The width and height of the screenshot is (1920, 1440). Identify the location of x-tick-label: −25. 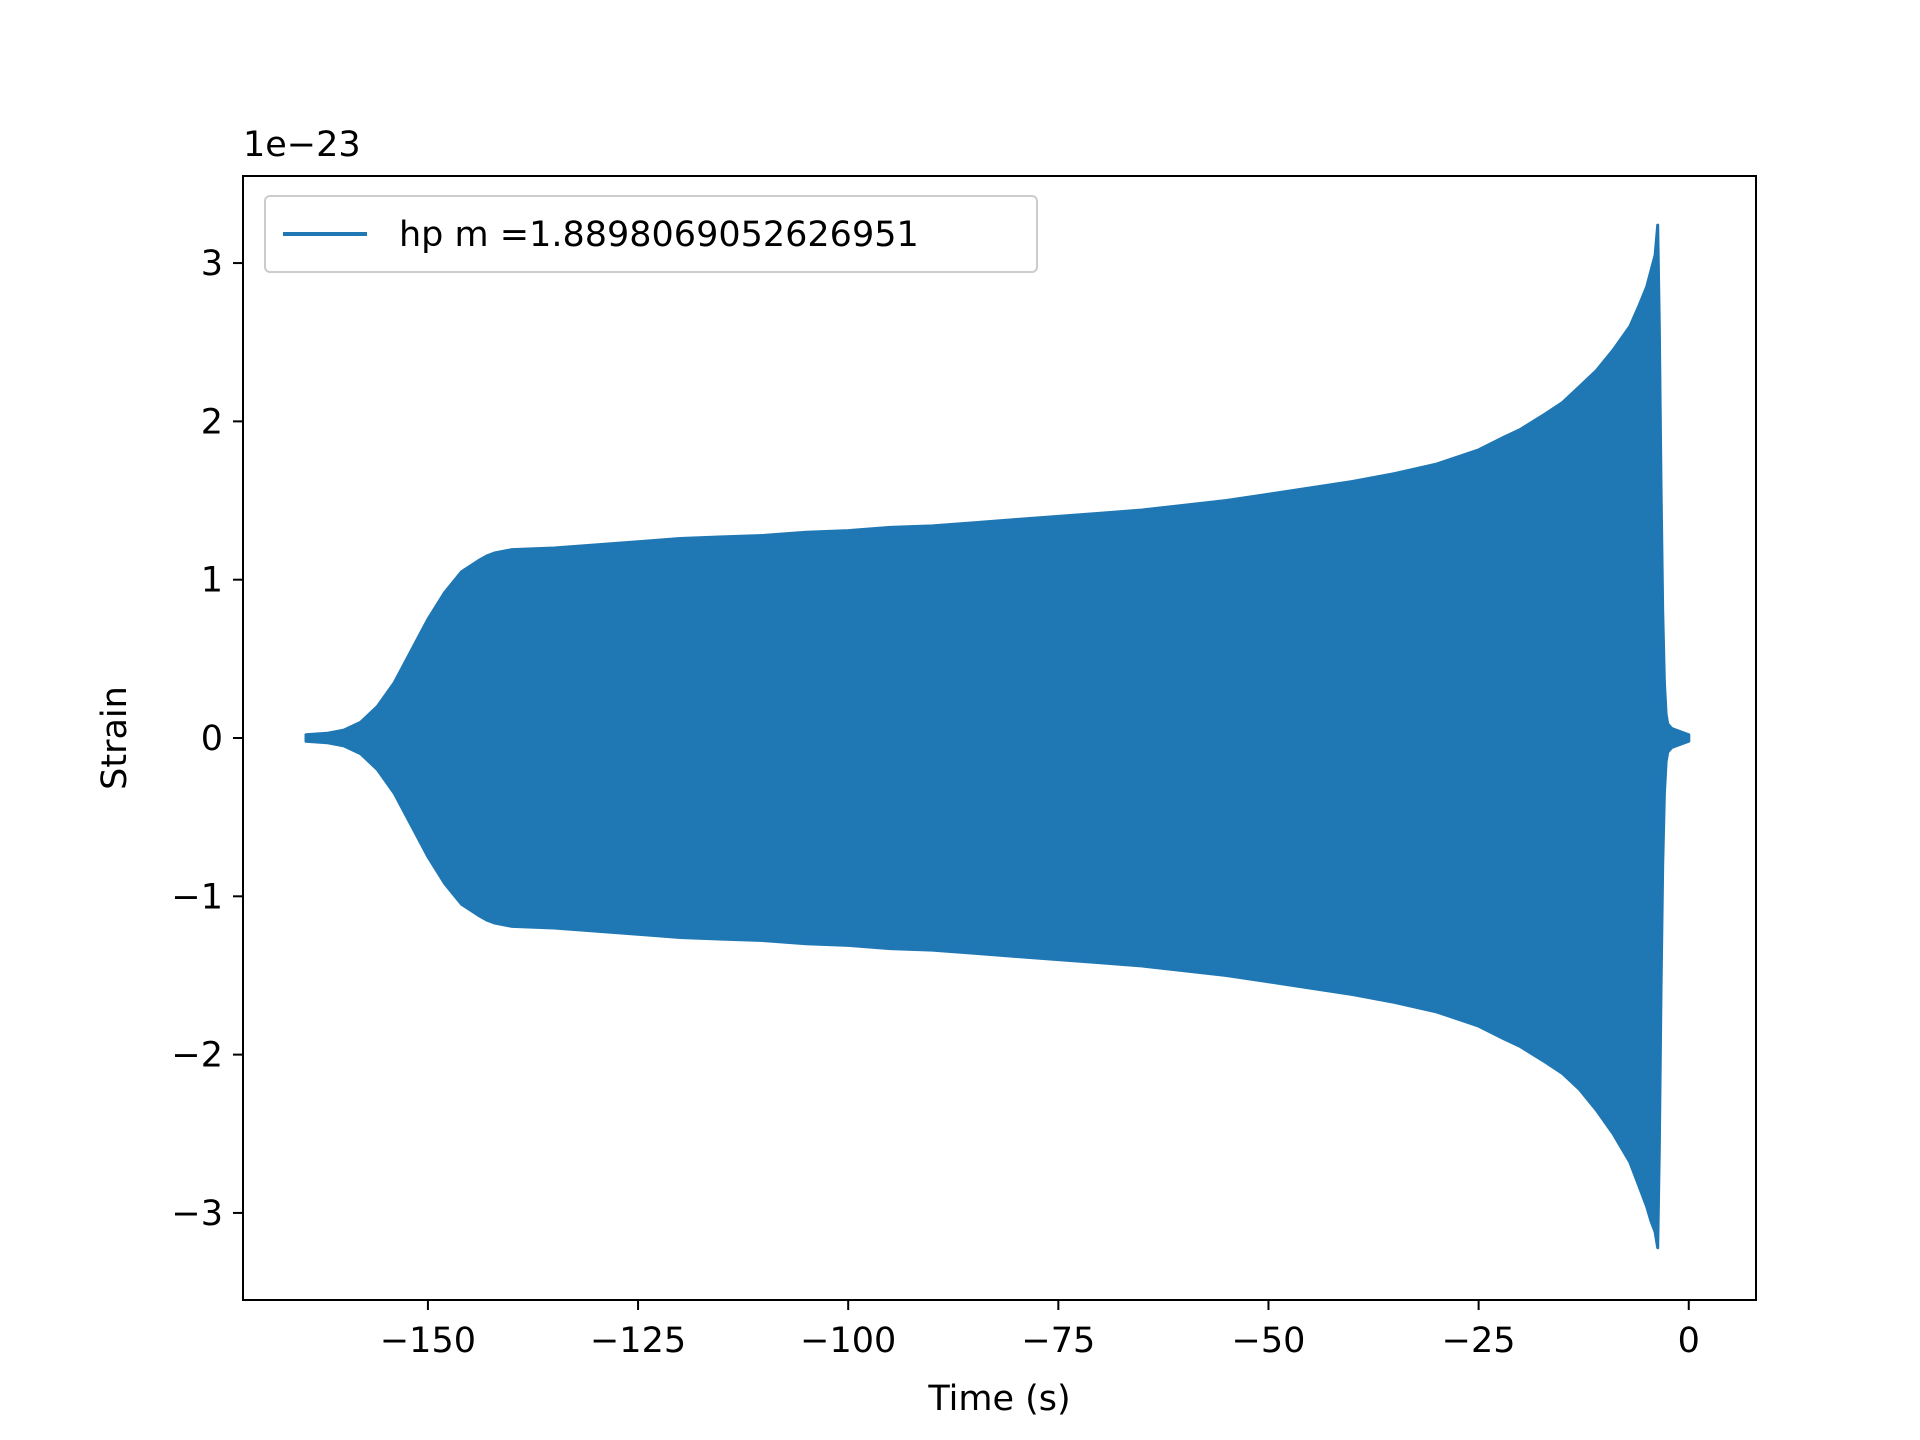
(1479, 1341).